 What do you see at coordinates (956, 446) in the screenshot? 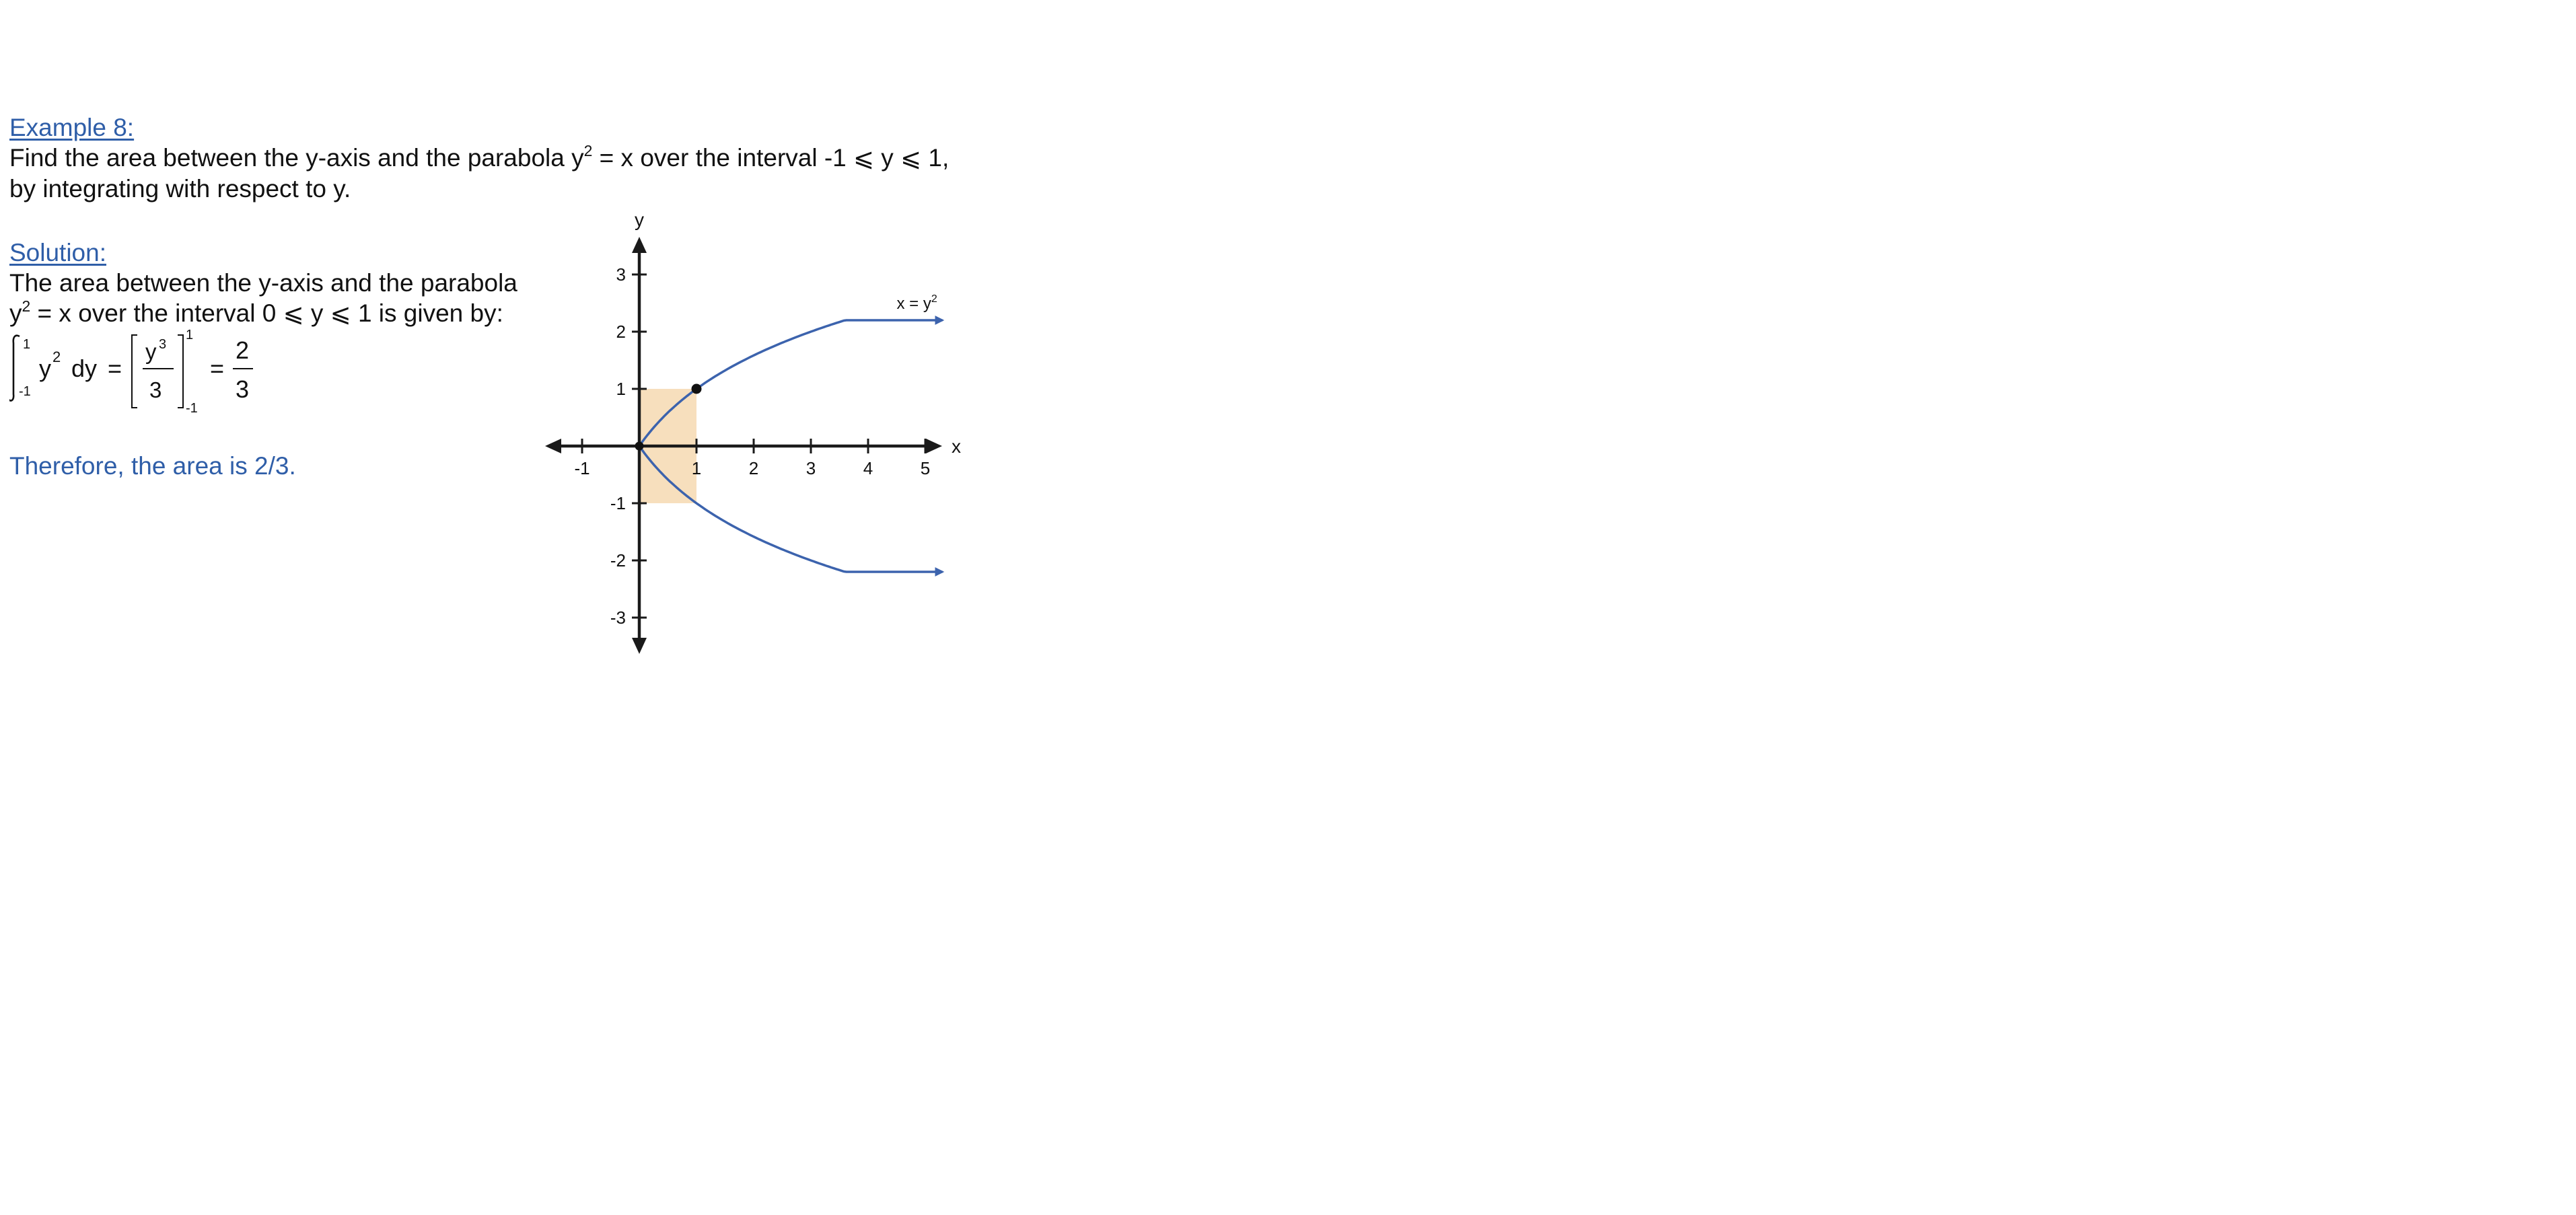
I see `x-axis-label: x` at bounding box center [956, 446].